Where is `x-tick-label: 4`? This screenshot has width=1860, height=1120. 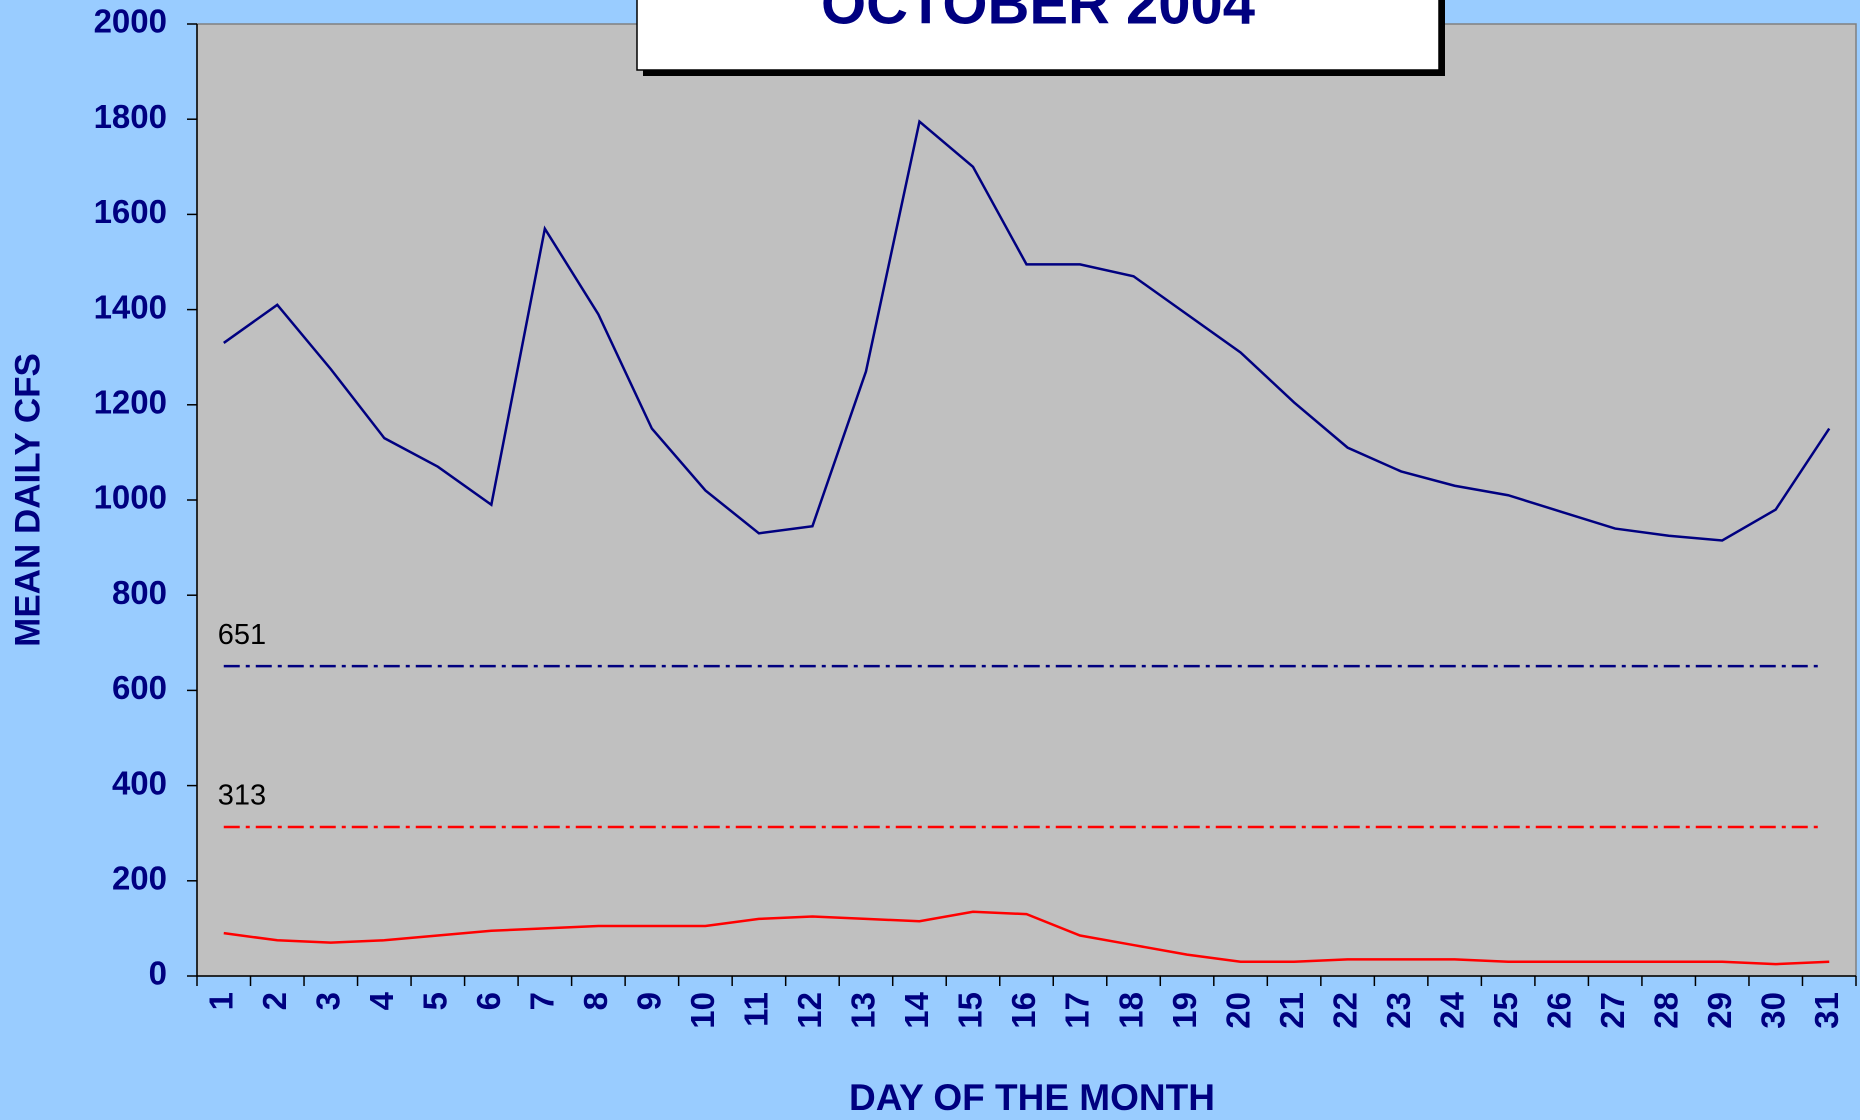 x-tick-label: 4 is located at coordinates (381, 1000).